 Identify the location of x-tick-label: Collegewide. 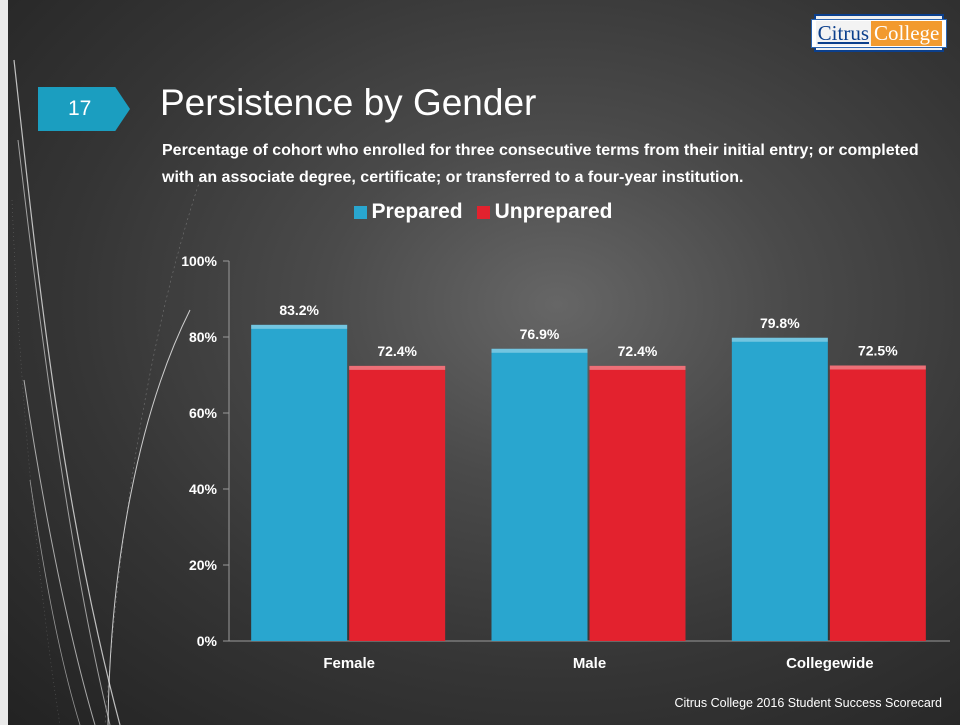
(830, 663).